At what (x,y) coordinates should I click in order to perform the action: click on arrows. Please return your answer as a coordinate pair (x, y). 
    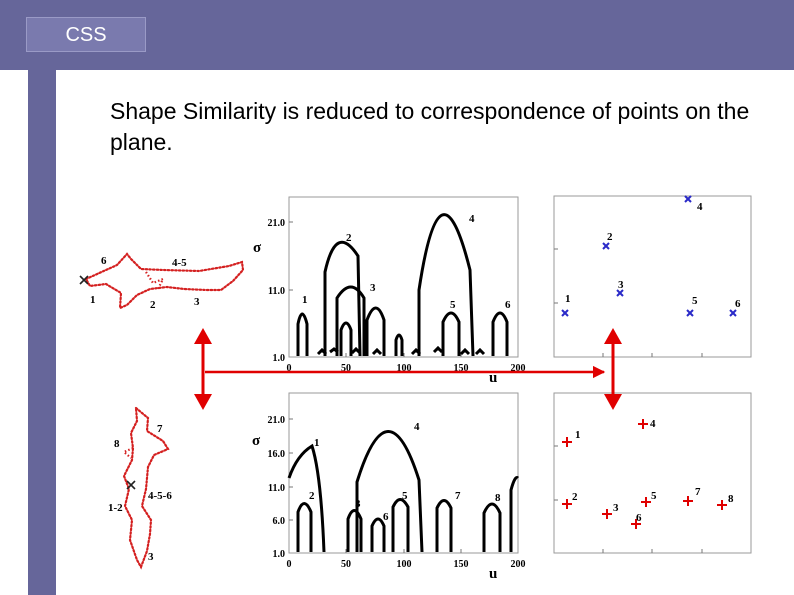
    Looking at the image, I should click on (408, 369).